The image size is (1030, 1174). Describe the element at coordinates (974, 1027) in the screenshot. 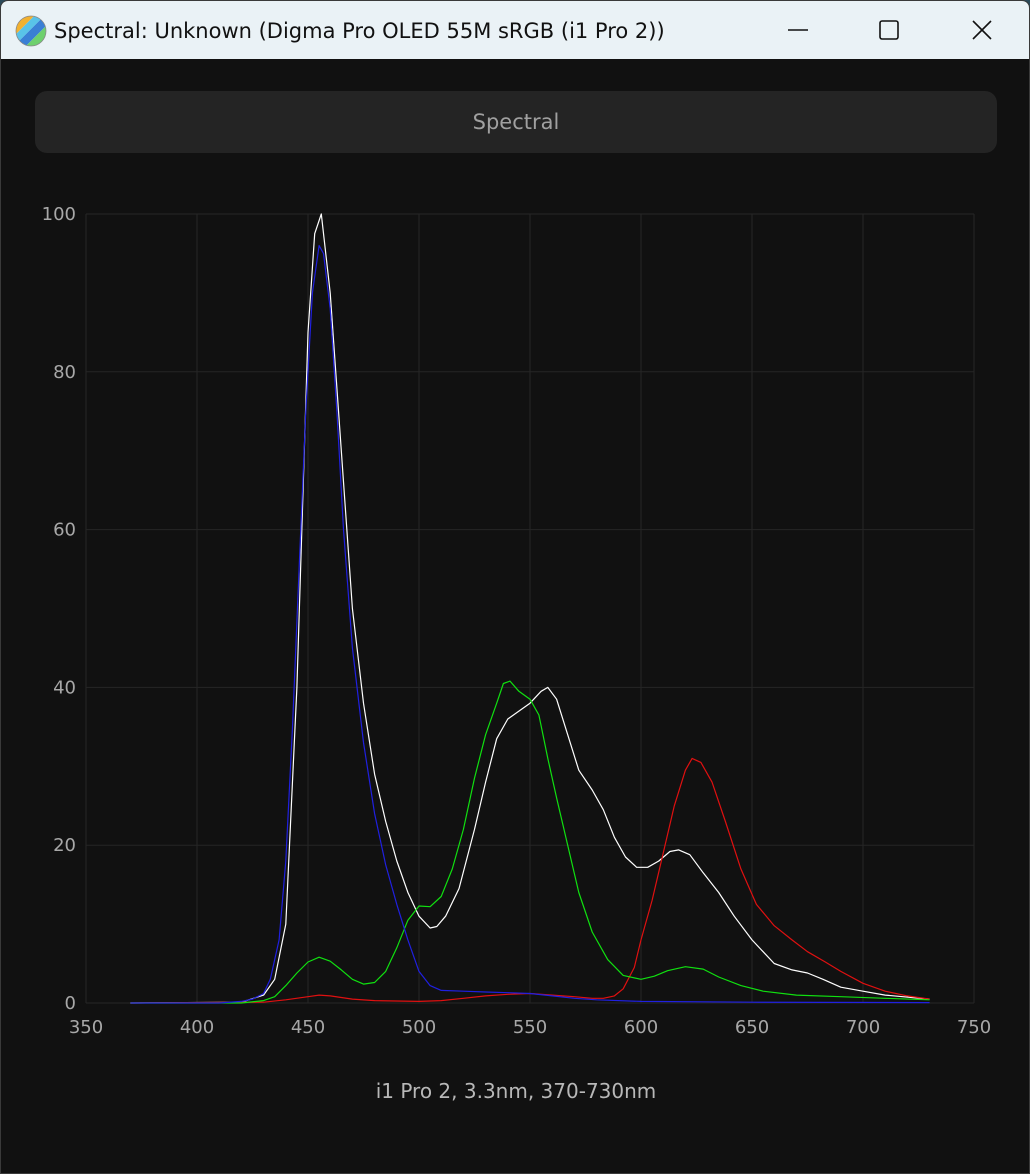

I see `x-tick-label-750: 750` at that location.